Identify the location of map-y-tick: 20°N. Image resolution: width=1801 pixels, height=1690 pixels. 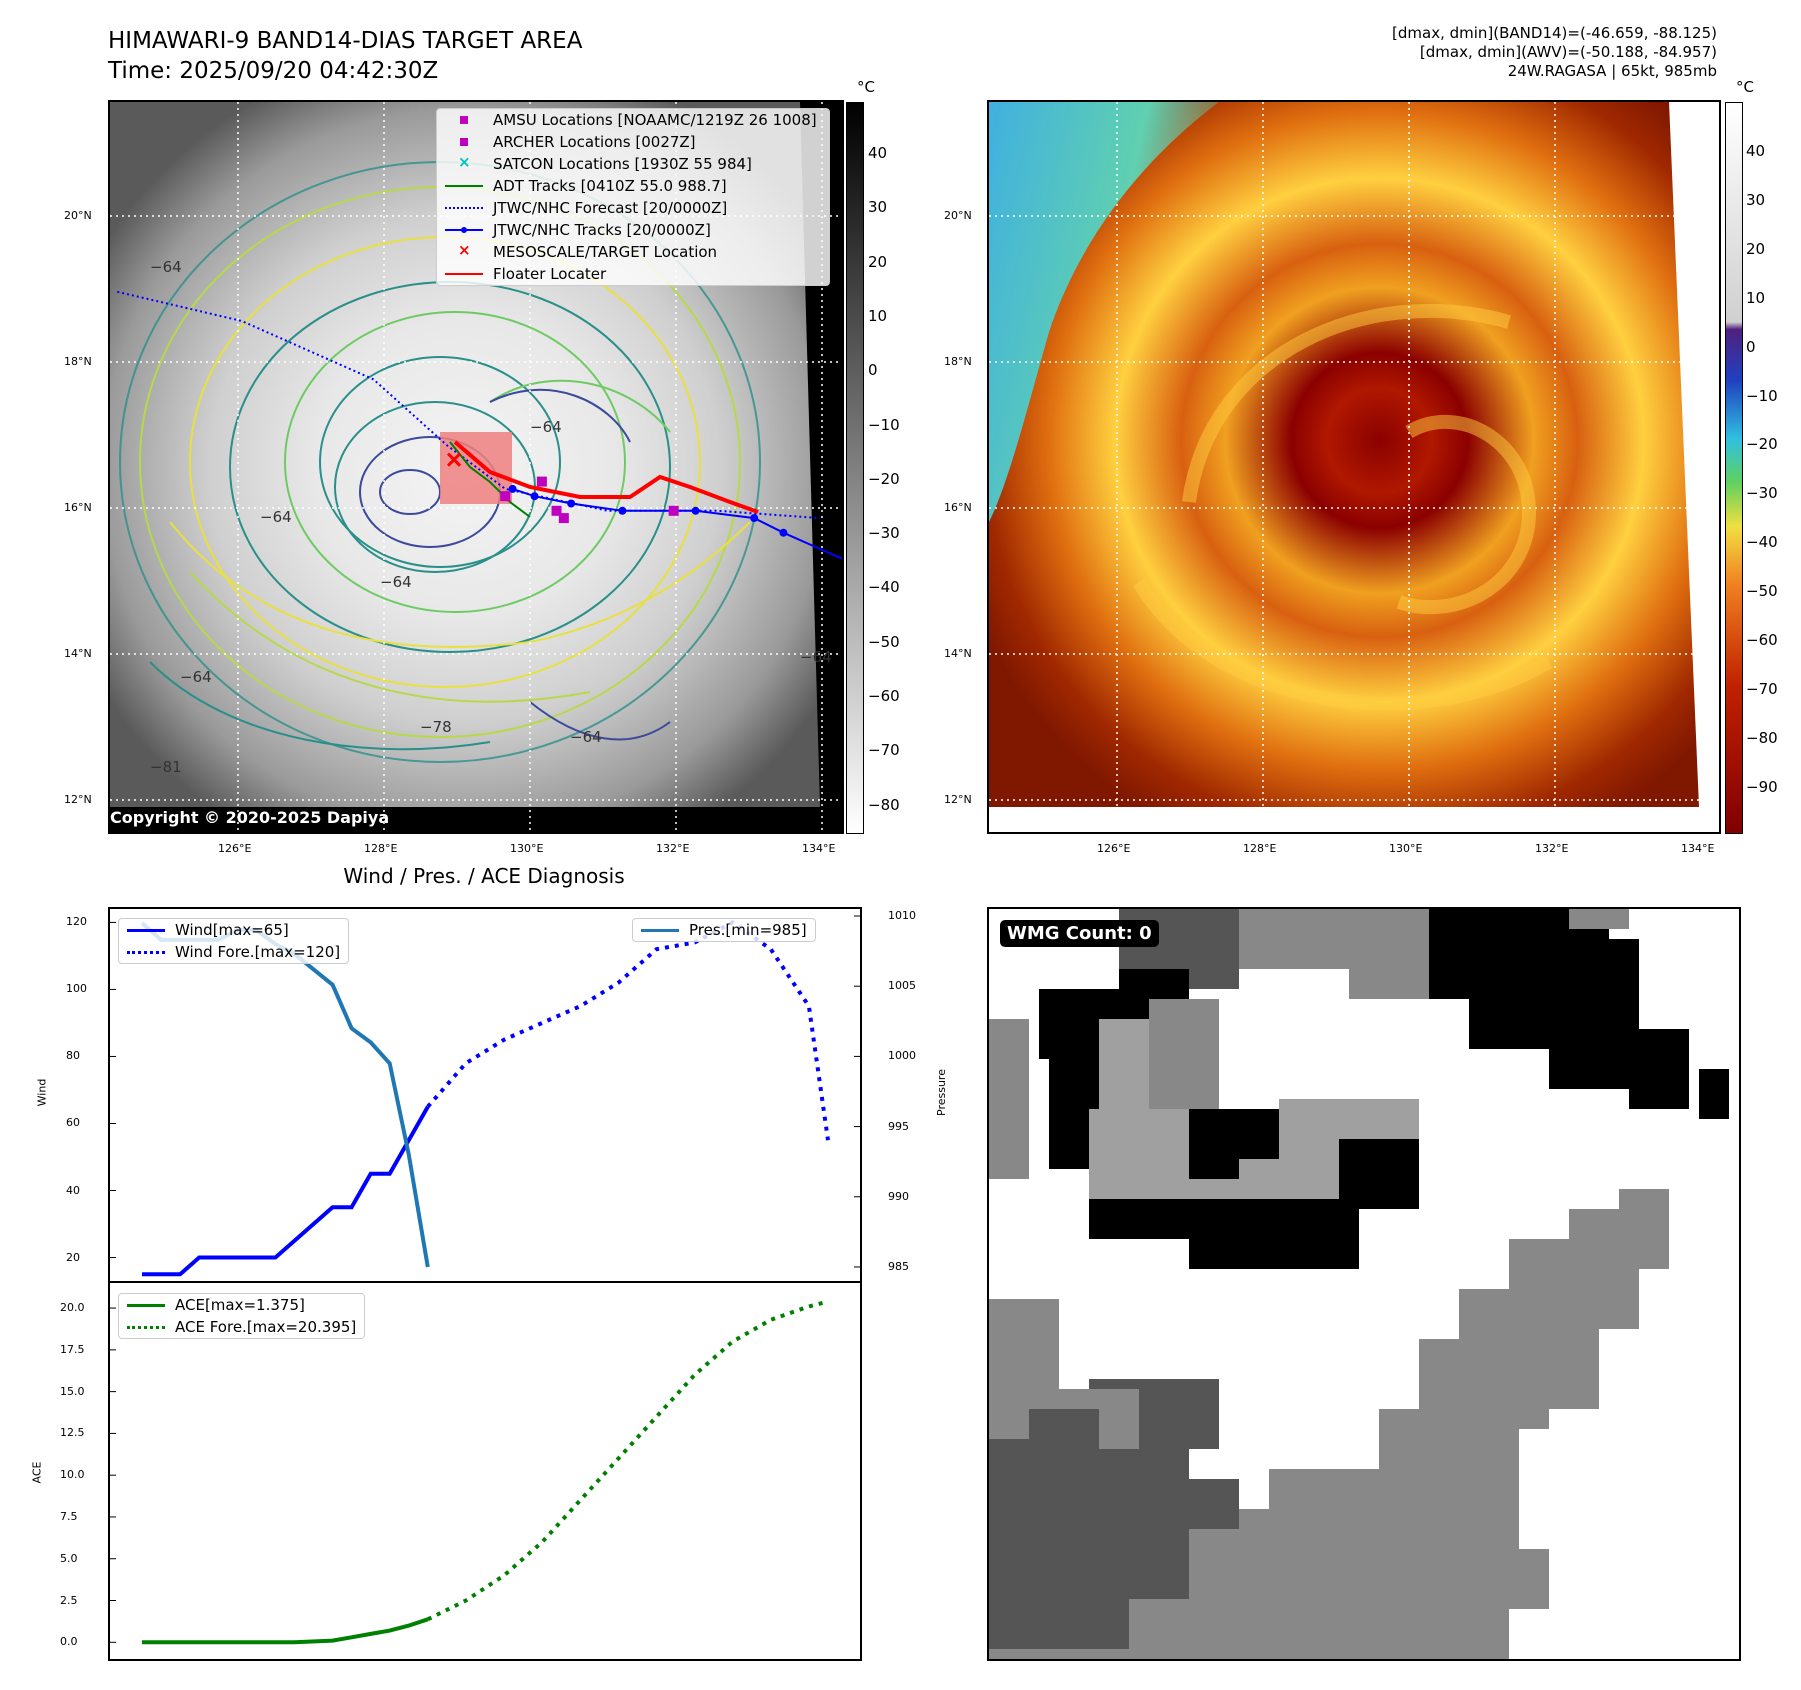
(78, 215).